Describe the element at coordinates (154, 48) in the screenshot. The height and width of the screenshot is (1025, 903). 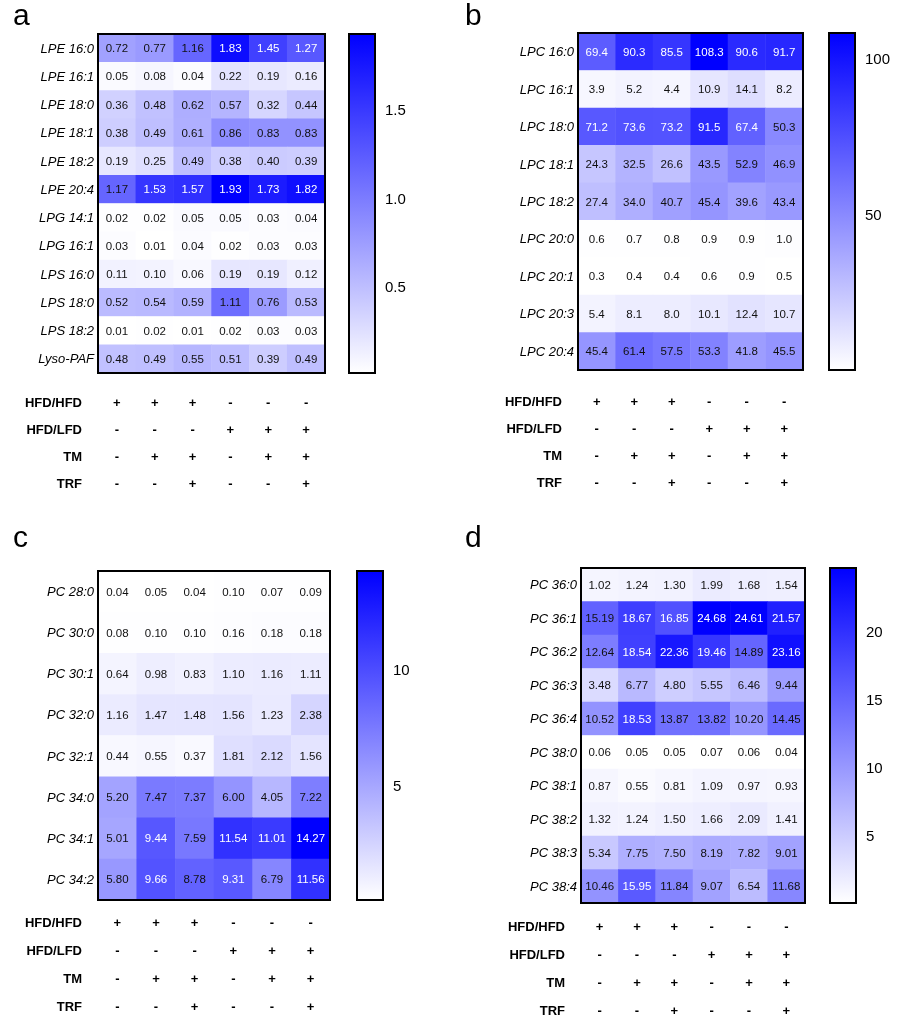
I see `data-label: 0.77` at that location.